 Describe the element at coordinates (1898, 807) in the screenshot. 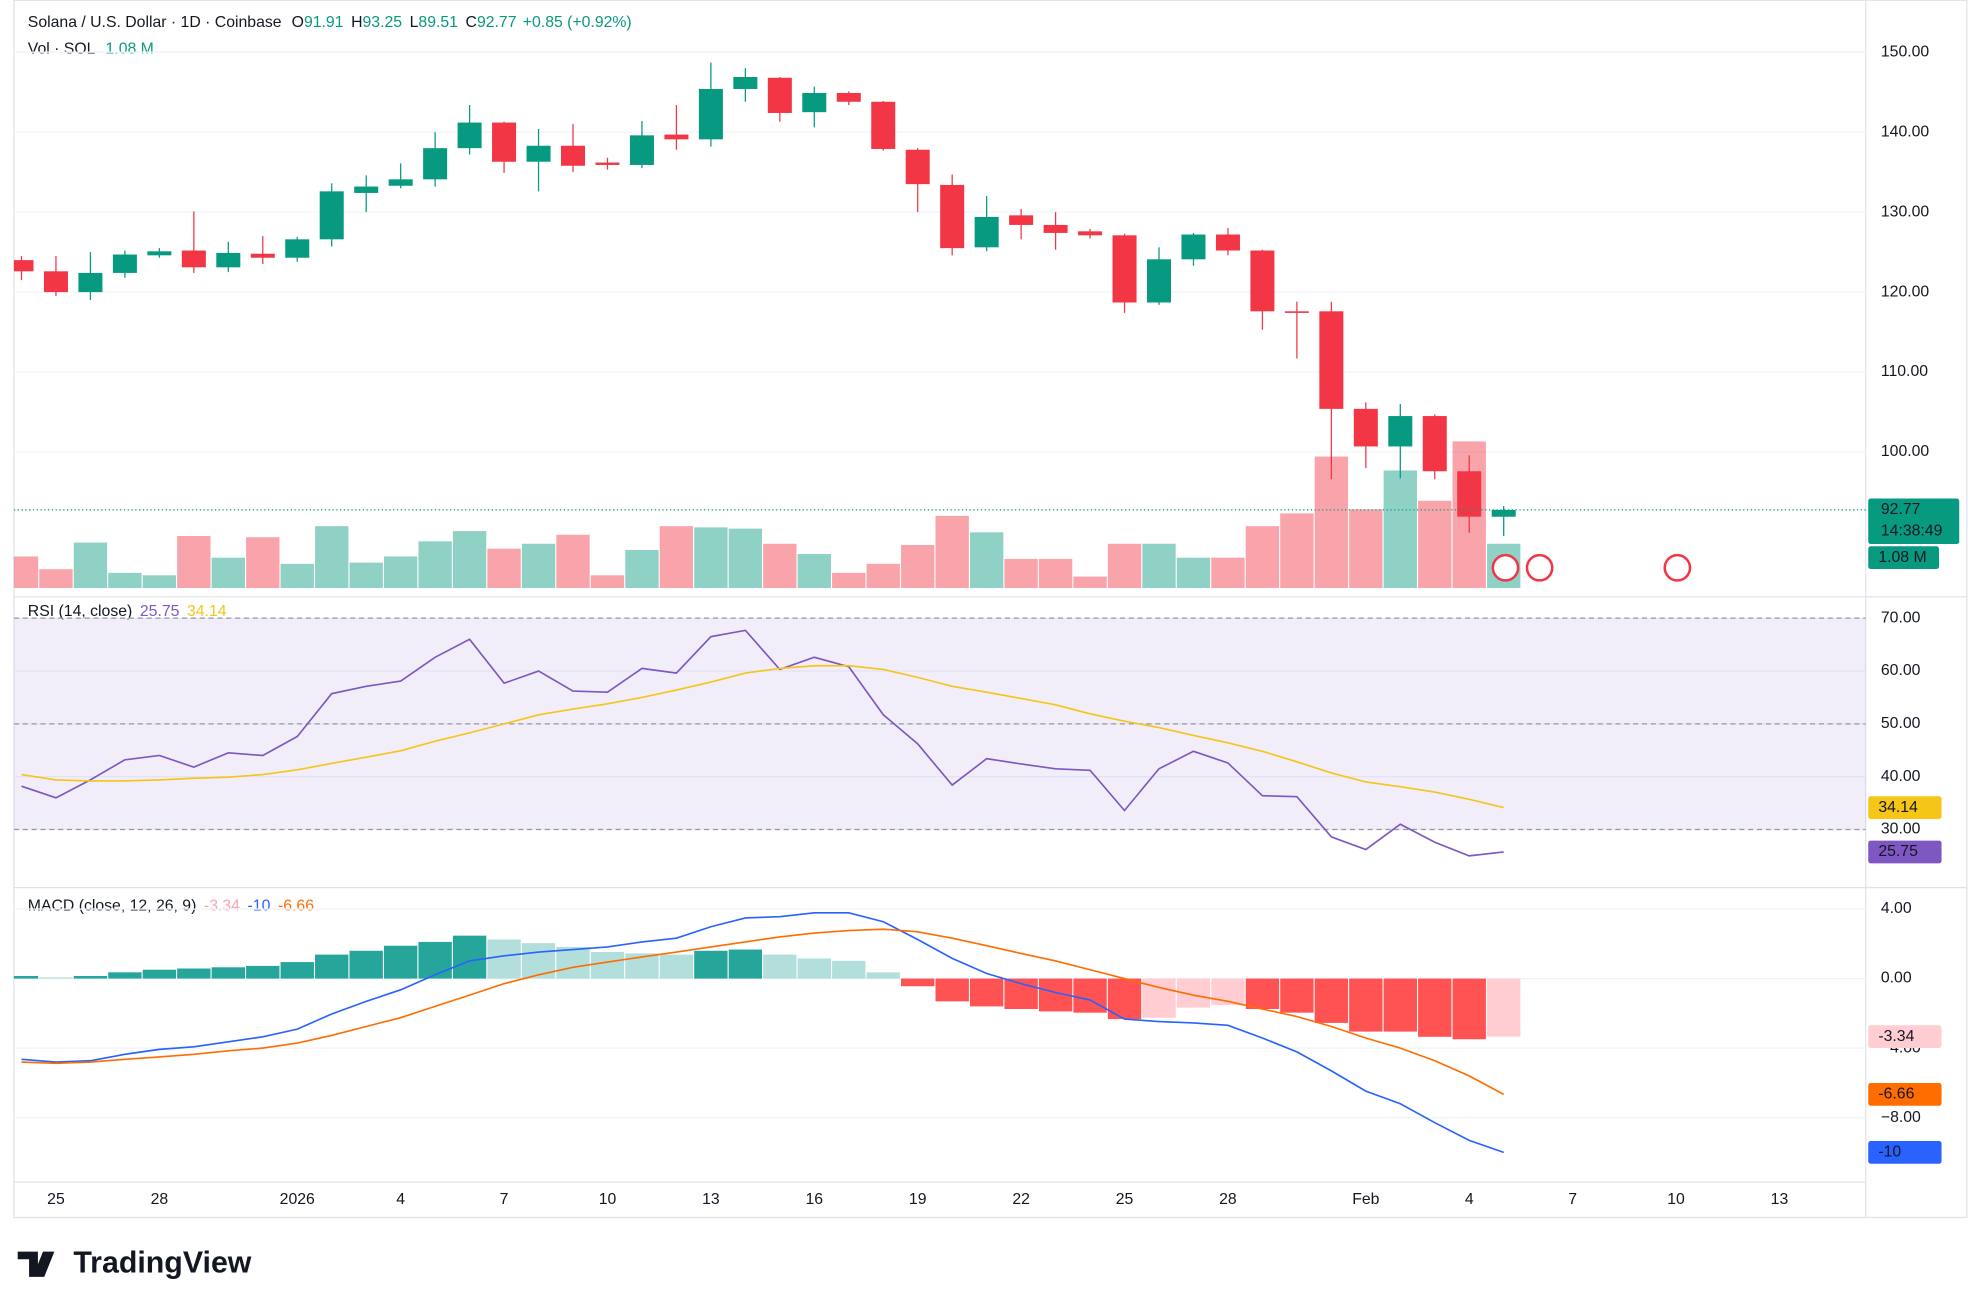

I see `badge-label: 34.14` at that location.